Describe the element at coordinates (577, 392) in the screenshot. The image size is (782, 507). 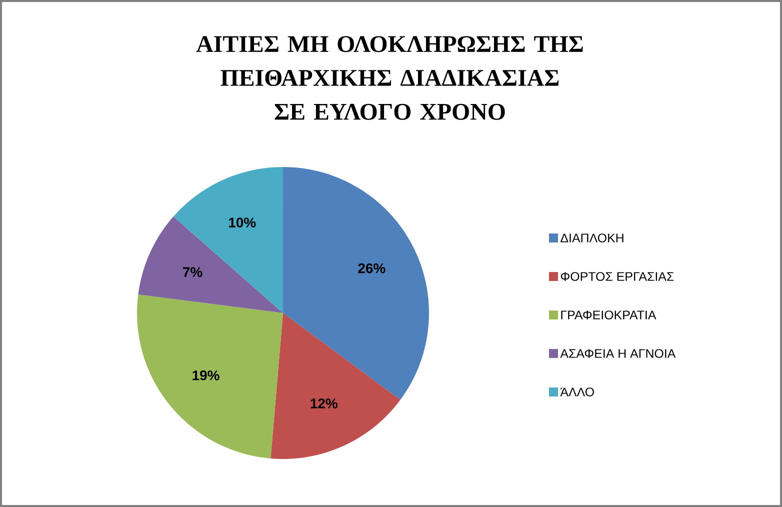
I see `legend-label: ΆΛΛΟ` at that location.